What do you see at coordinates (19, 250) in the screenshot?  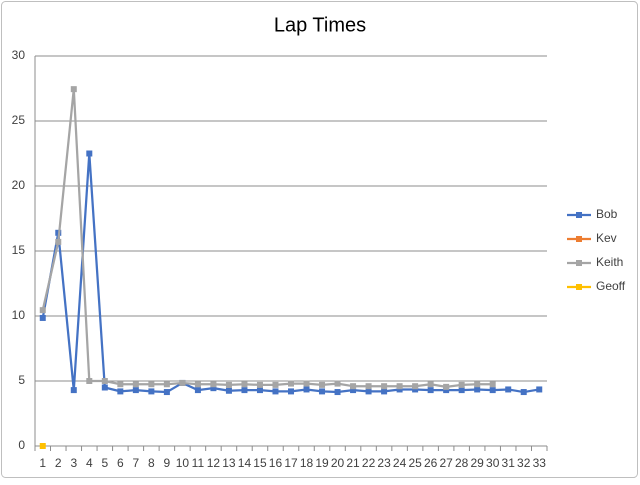 I see `y-tick-label: 15` at bounding box center [19, 250].